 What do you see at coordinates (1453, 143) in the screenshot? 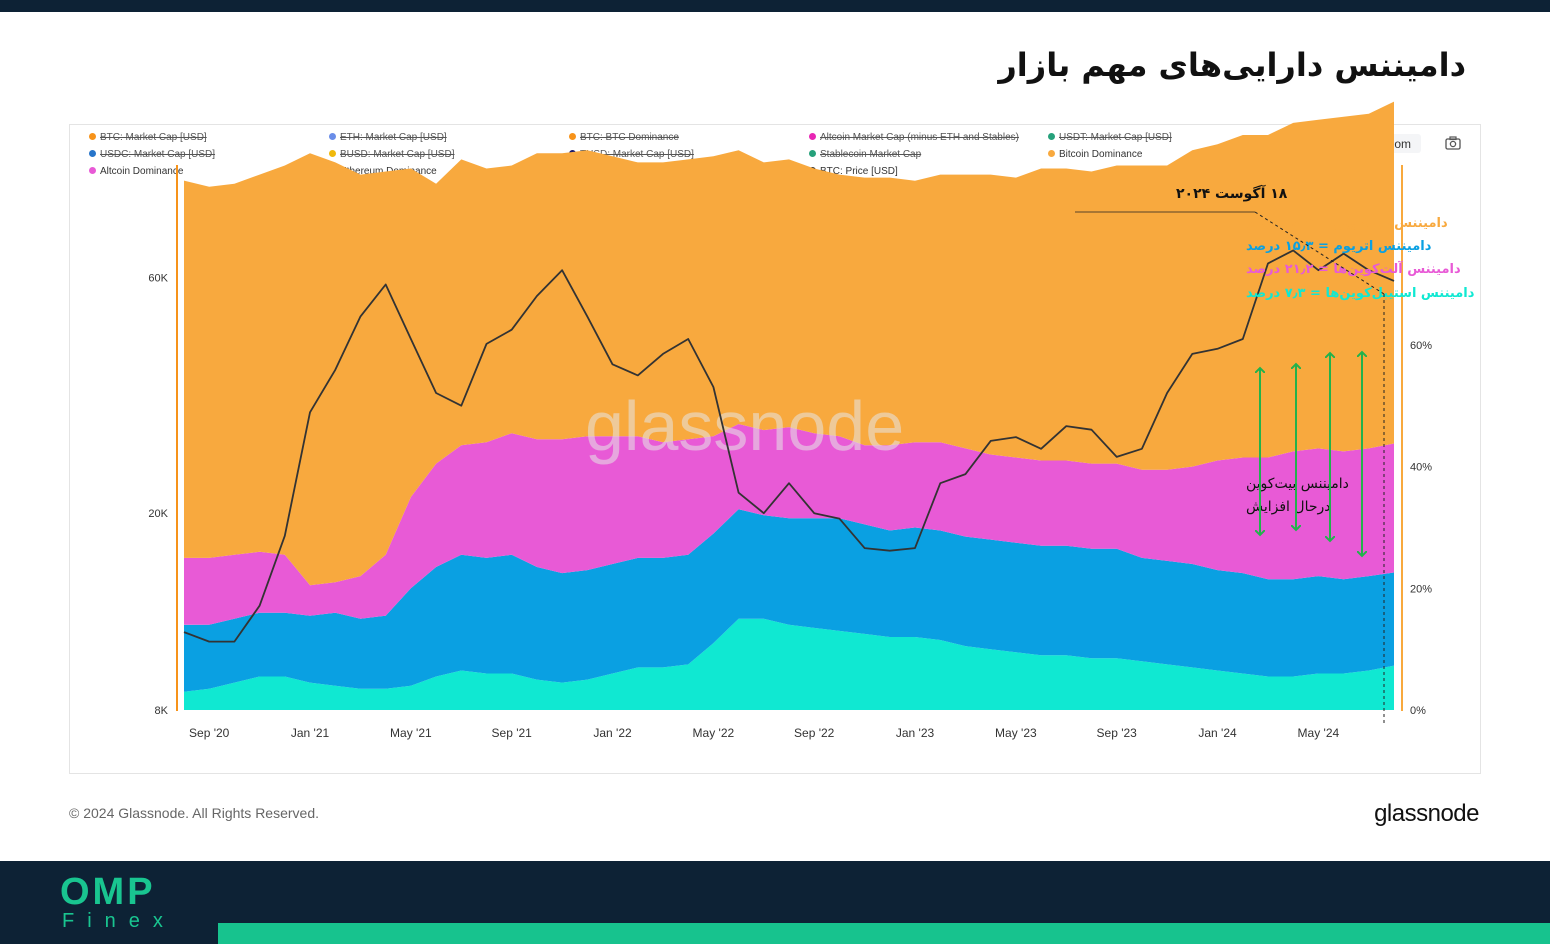
I see `camera-icon` at bounding box center [1453, 143].